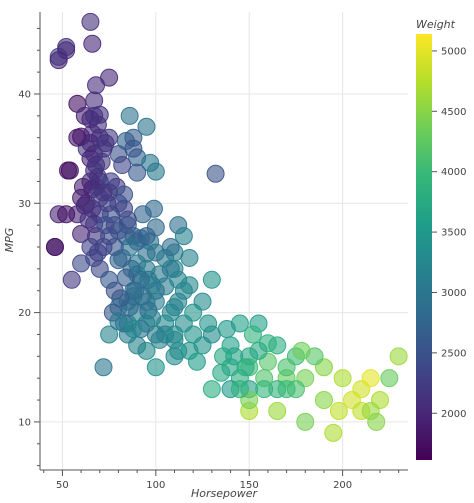 The width and height of the screenshot is (474, 503). Describe the element at coordinates (9, 240) in the screenshot. I see `y-axis-title: MPG` at that location.